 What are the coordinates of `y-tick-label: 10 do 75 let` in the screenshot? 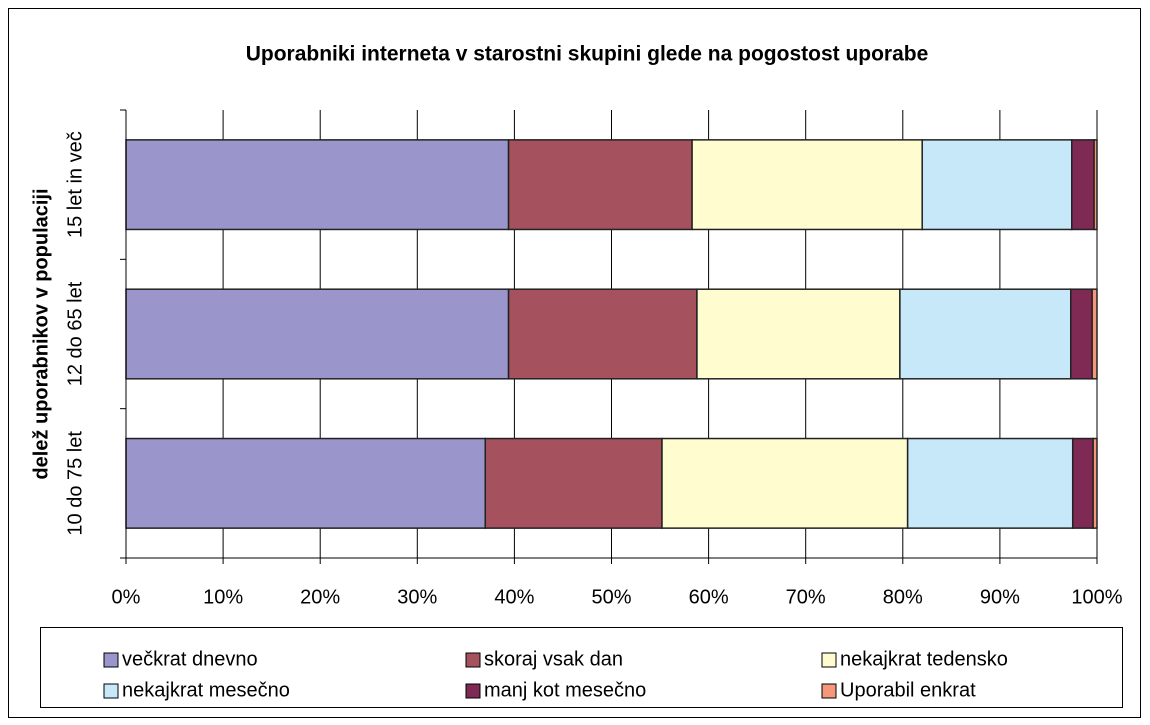 It's located at (75, 483).